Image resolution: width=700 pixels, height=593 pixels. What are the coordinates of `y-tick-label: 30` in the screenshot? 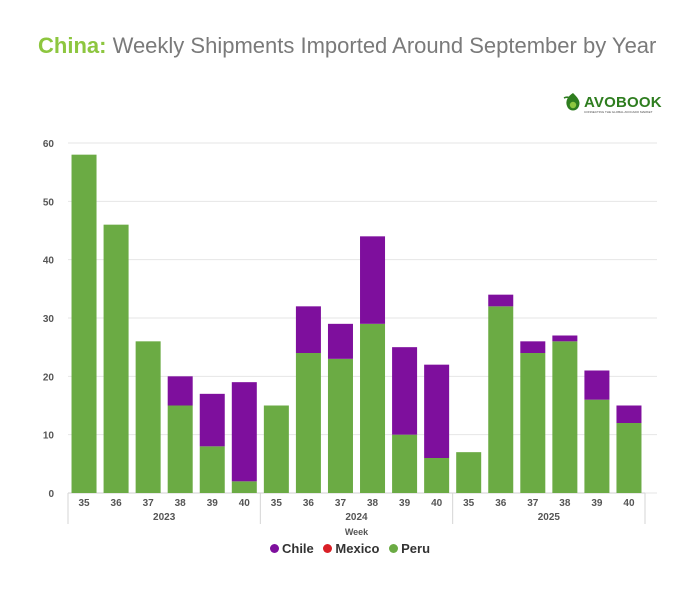 It's located at (49, 319).